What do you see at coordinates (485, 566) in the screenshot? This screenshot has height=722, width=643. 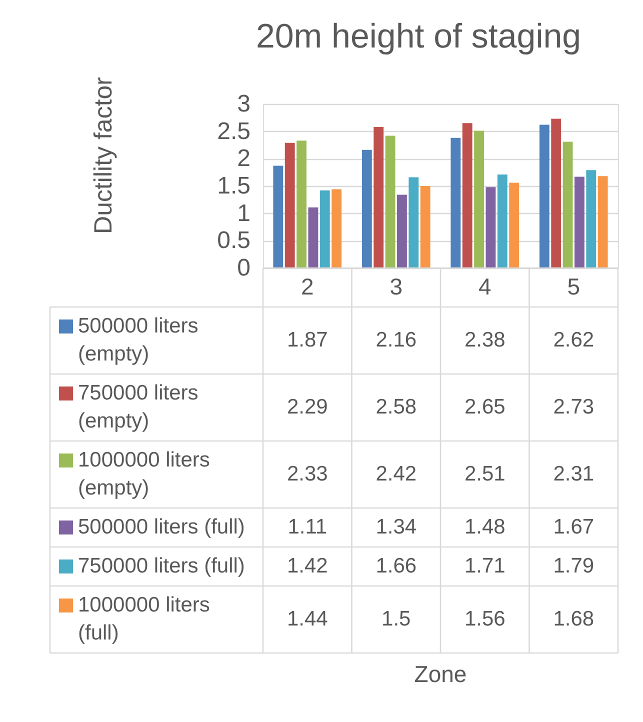 I see `data-label: 1.71` at bounding box center [485, 566].